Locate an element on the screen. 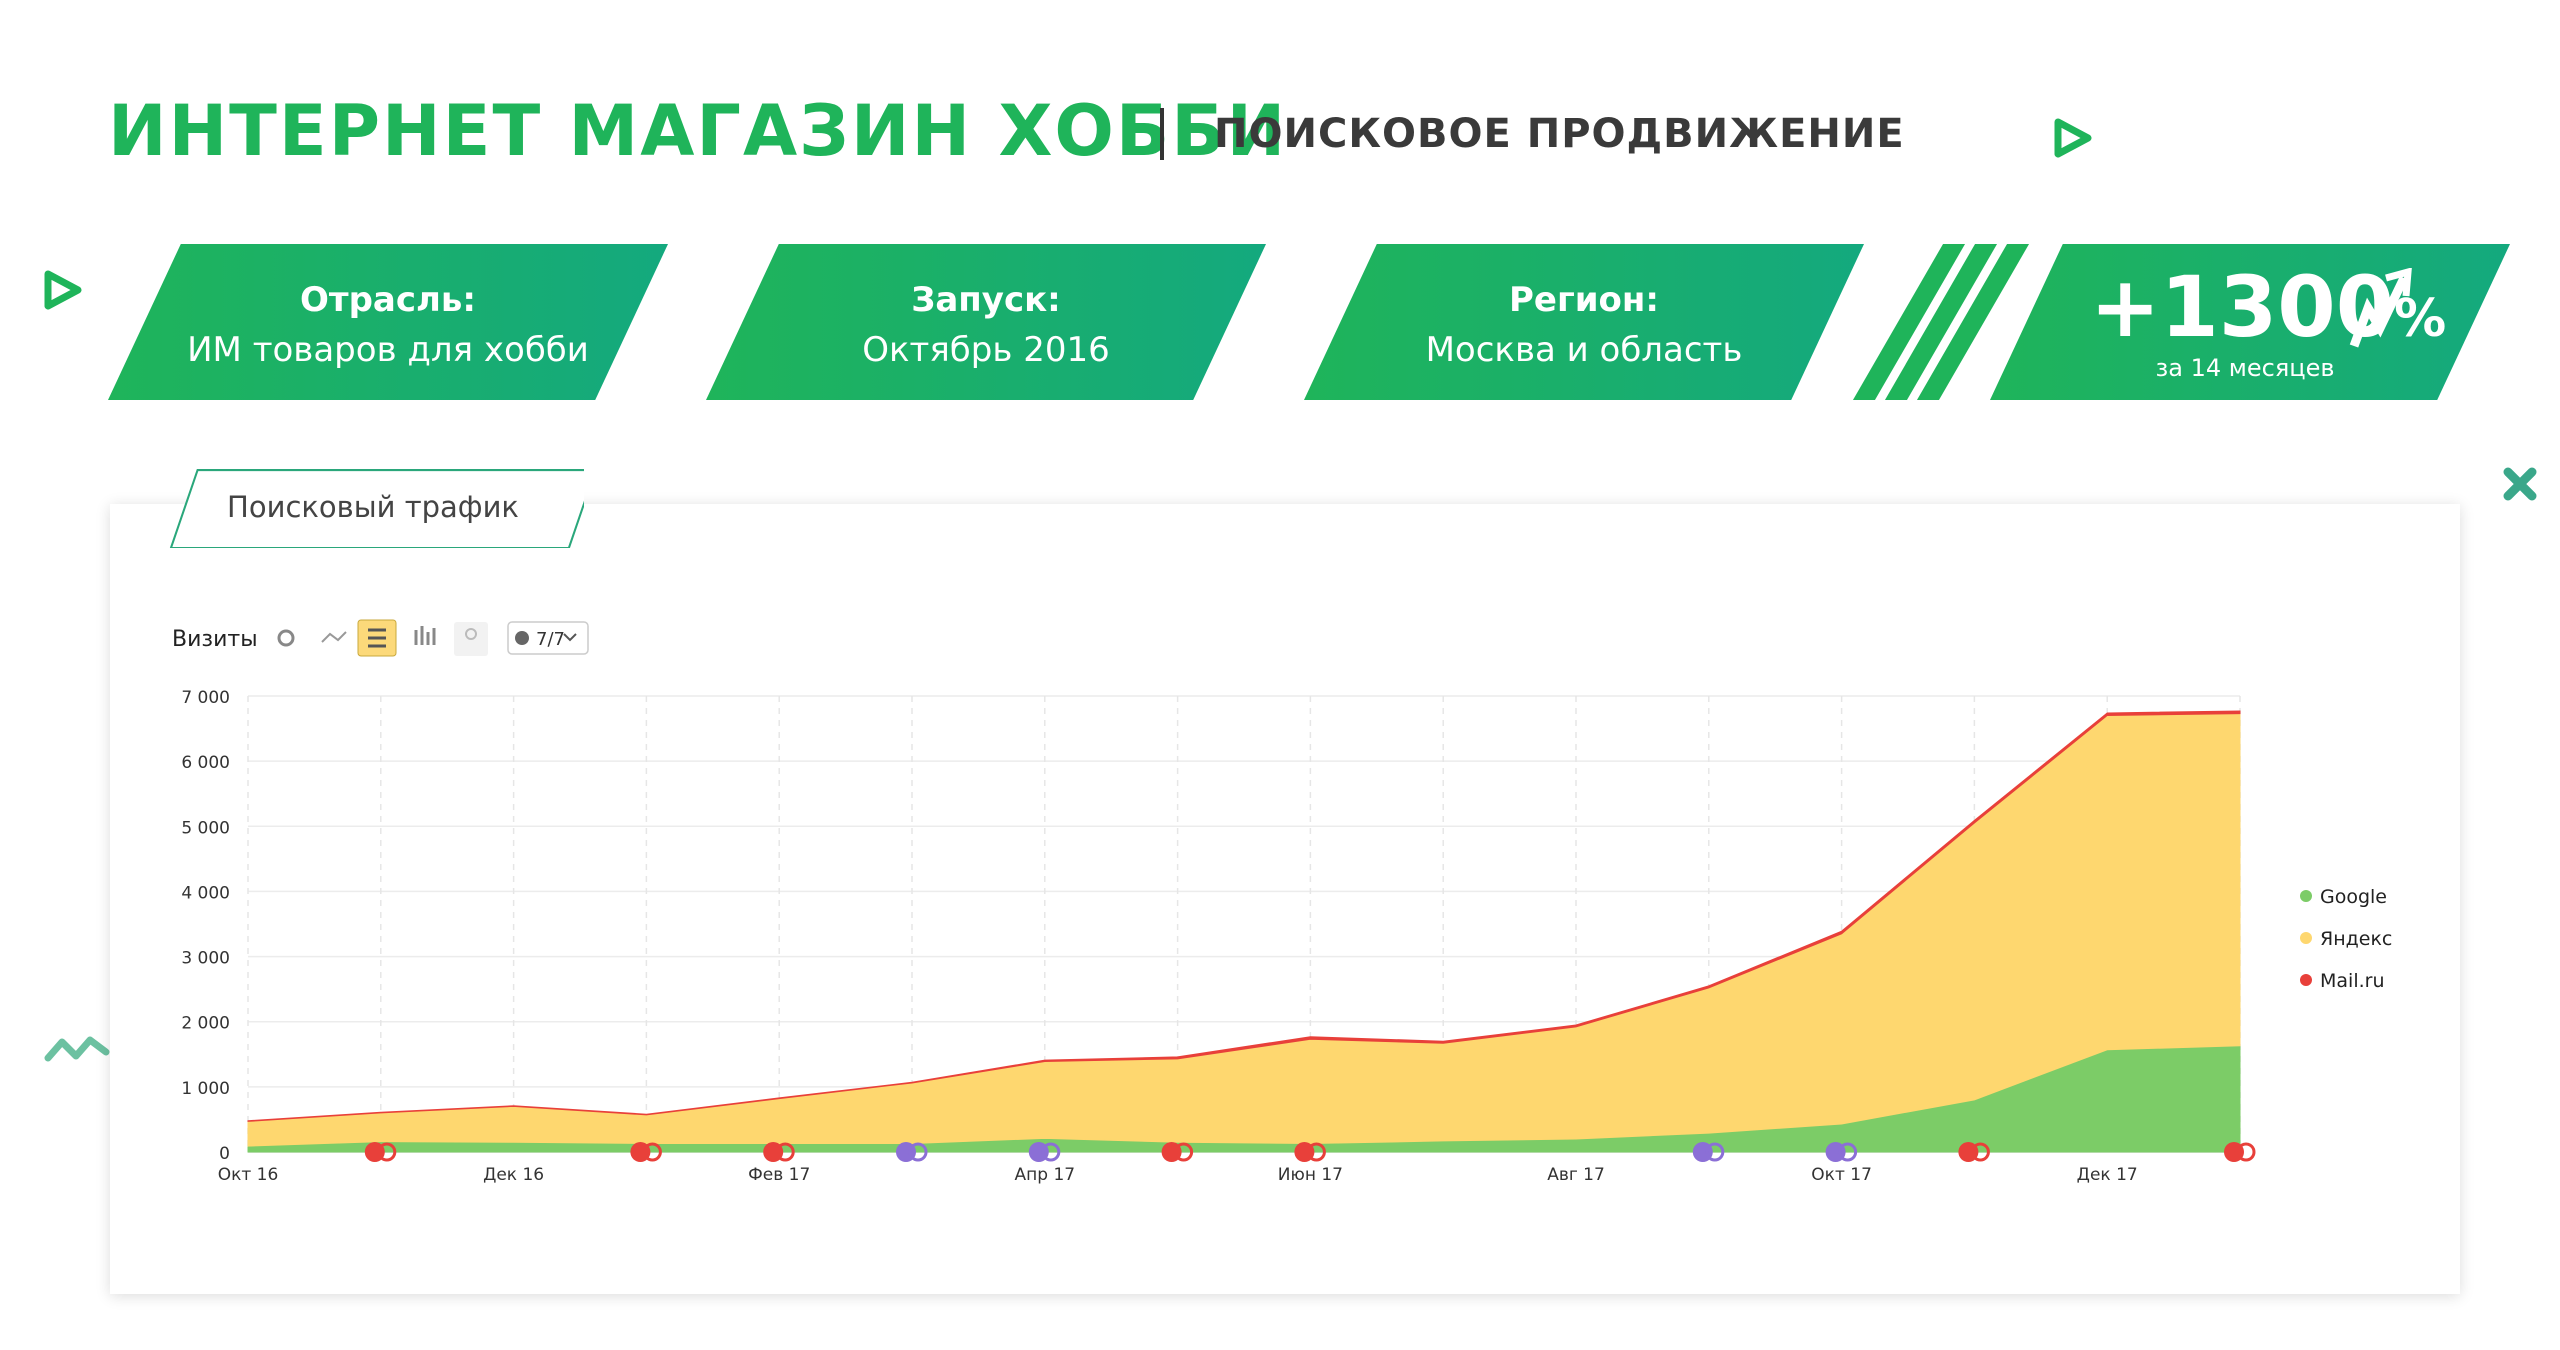 Image resolution: width=2560 pixels, height=1350 pixels. launch-label: Запуск: is located at coordinates (986, 300).